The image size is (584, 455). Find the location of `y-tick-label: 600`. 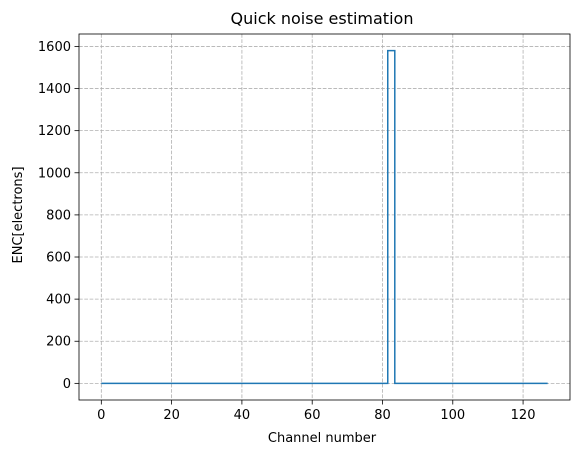

y-tick-label: 600 is located at coordinates (58, 258).